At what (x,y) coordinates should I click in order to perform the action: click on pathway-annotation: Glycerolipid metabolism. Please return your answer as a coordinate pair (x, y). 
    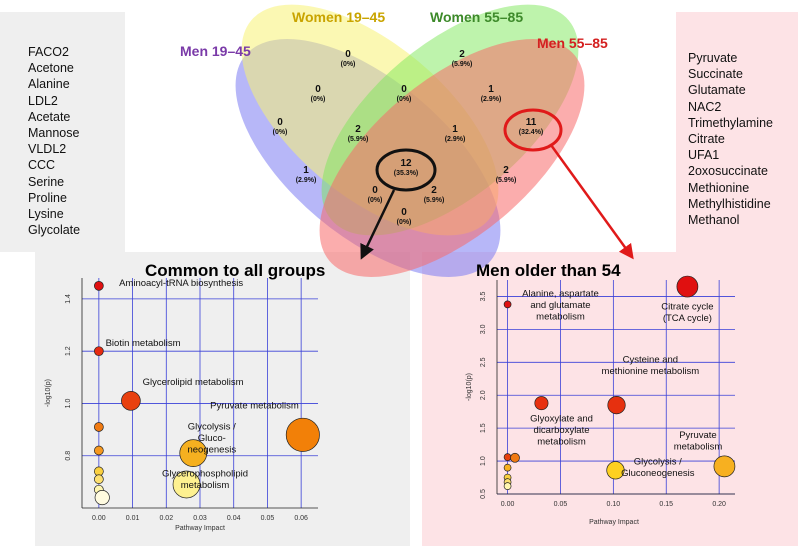
    Looking at the image, I should click on (193, 382).